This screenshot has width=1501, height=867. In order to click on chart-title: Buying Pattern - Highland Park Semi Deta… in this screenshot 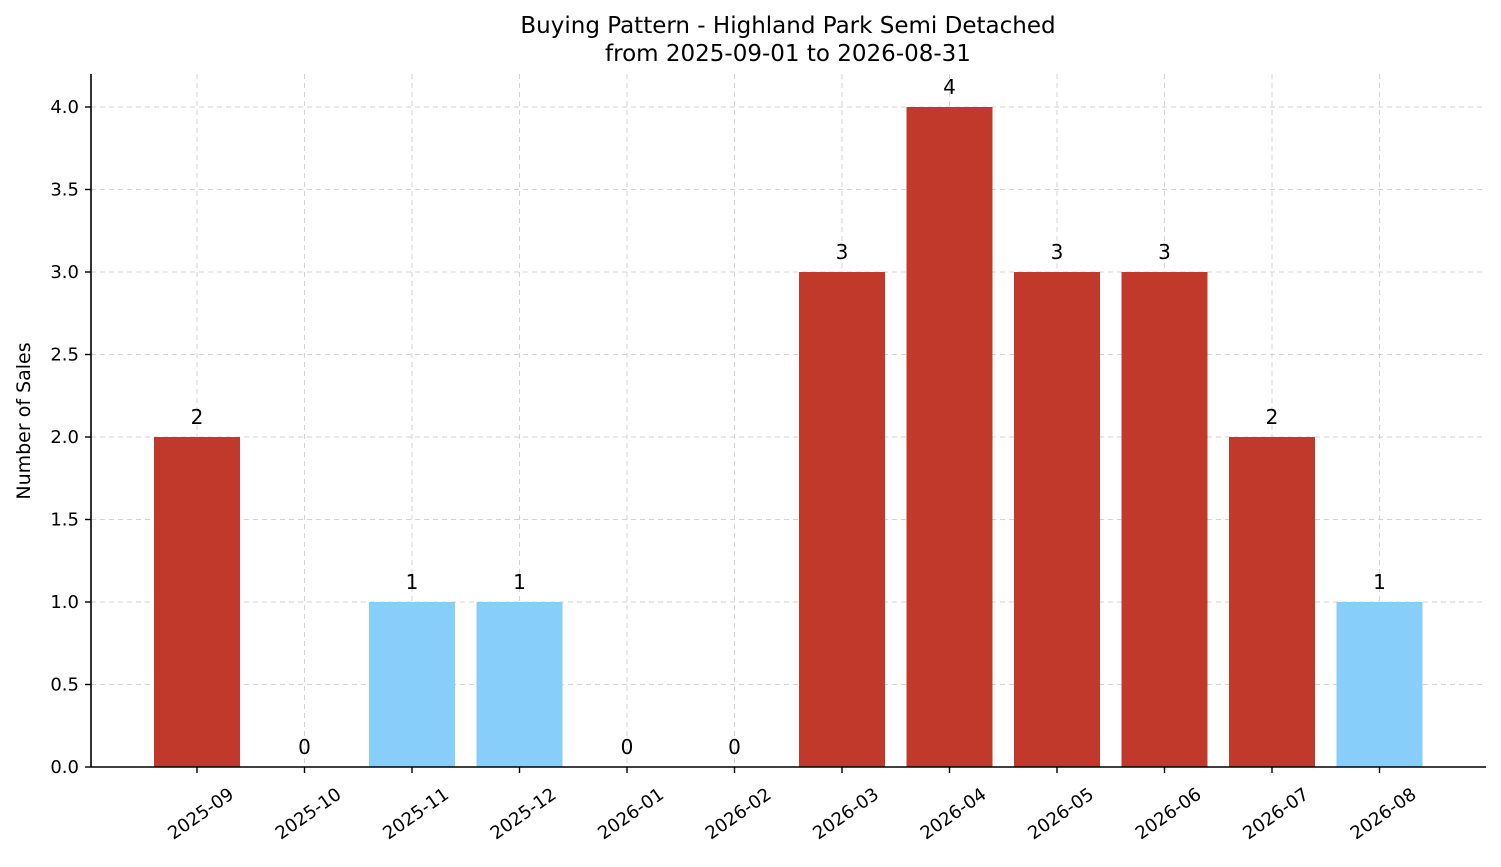, I will do `click(787, 26)`.